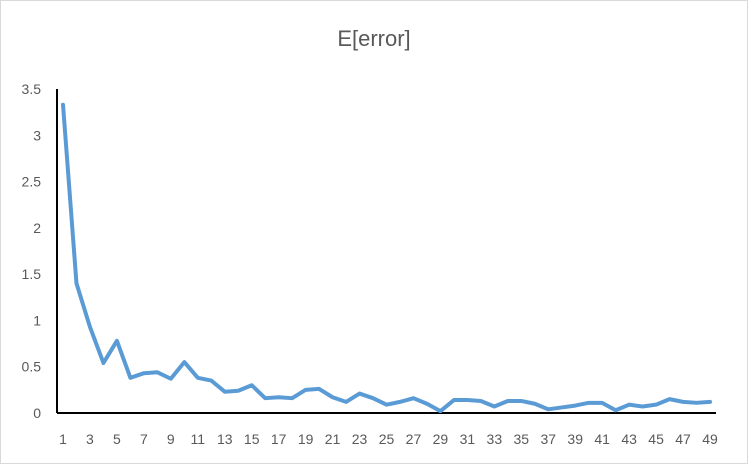  Describe the element at coordinates (32, 182) in the screenshot. I see `y-tick-label: 2.5` at that location.